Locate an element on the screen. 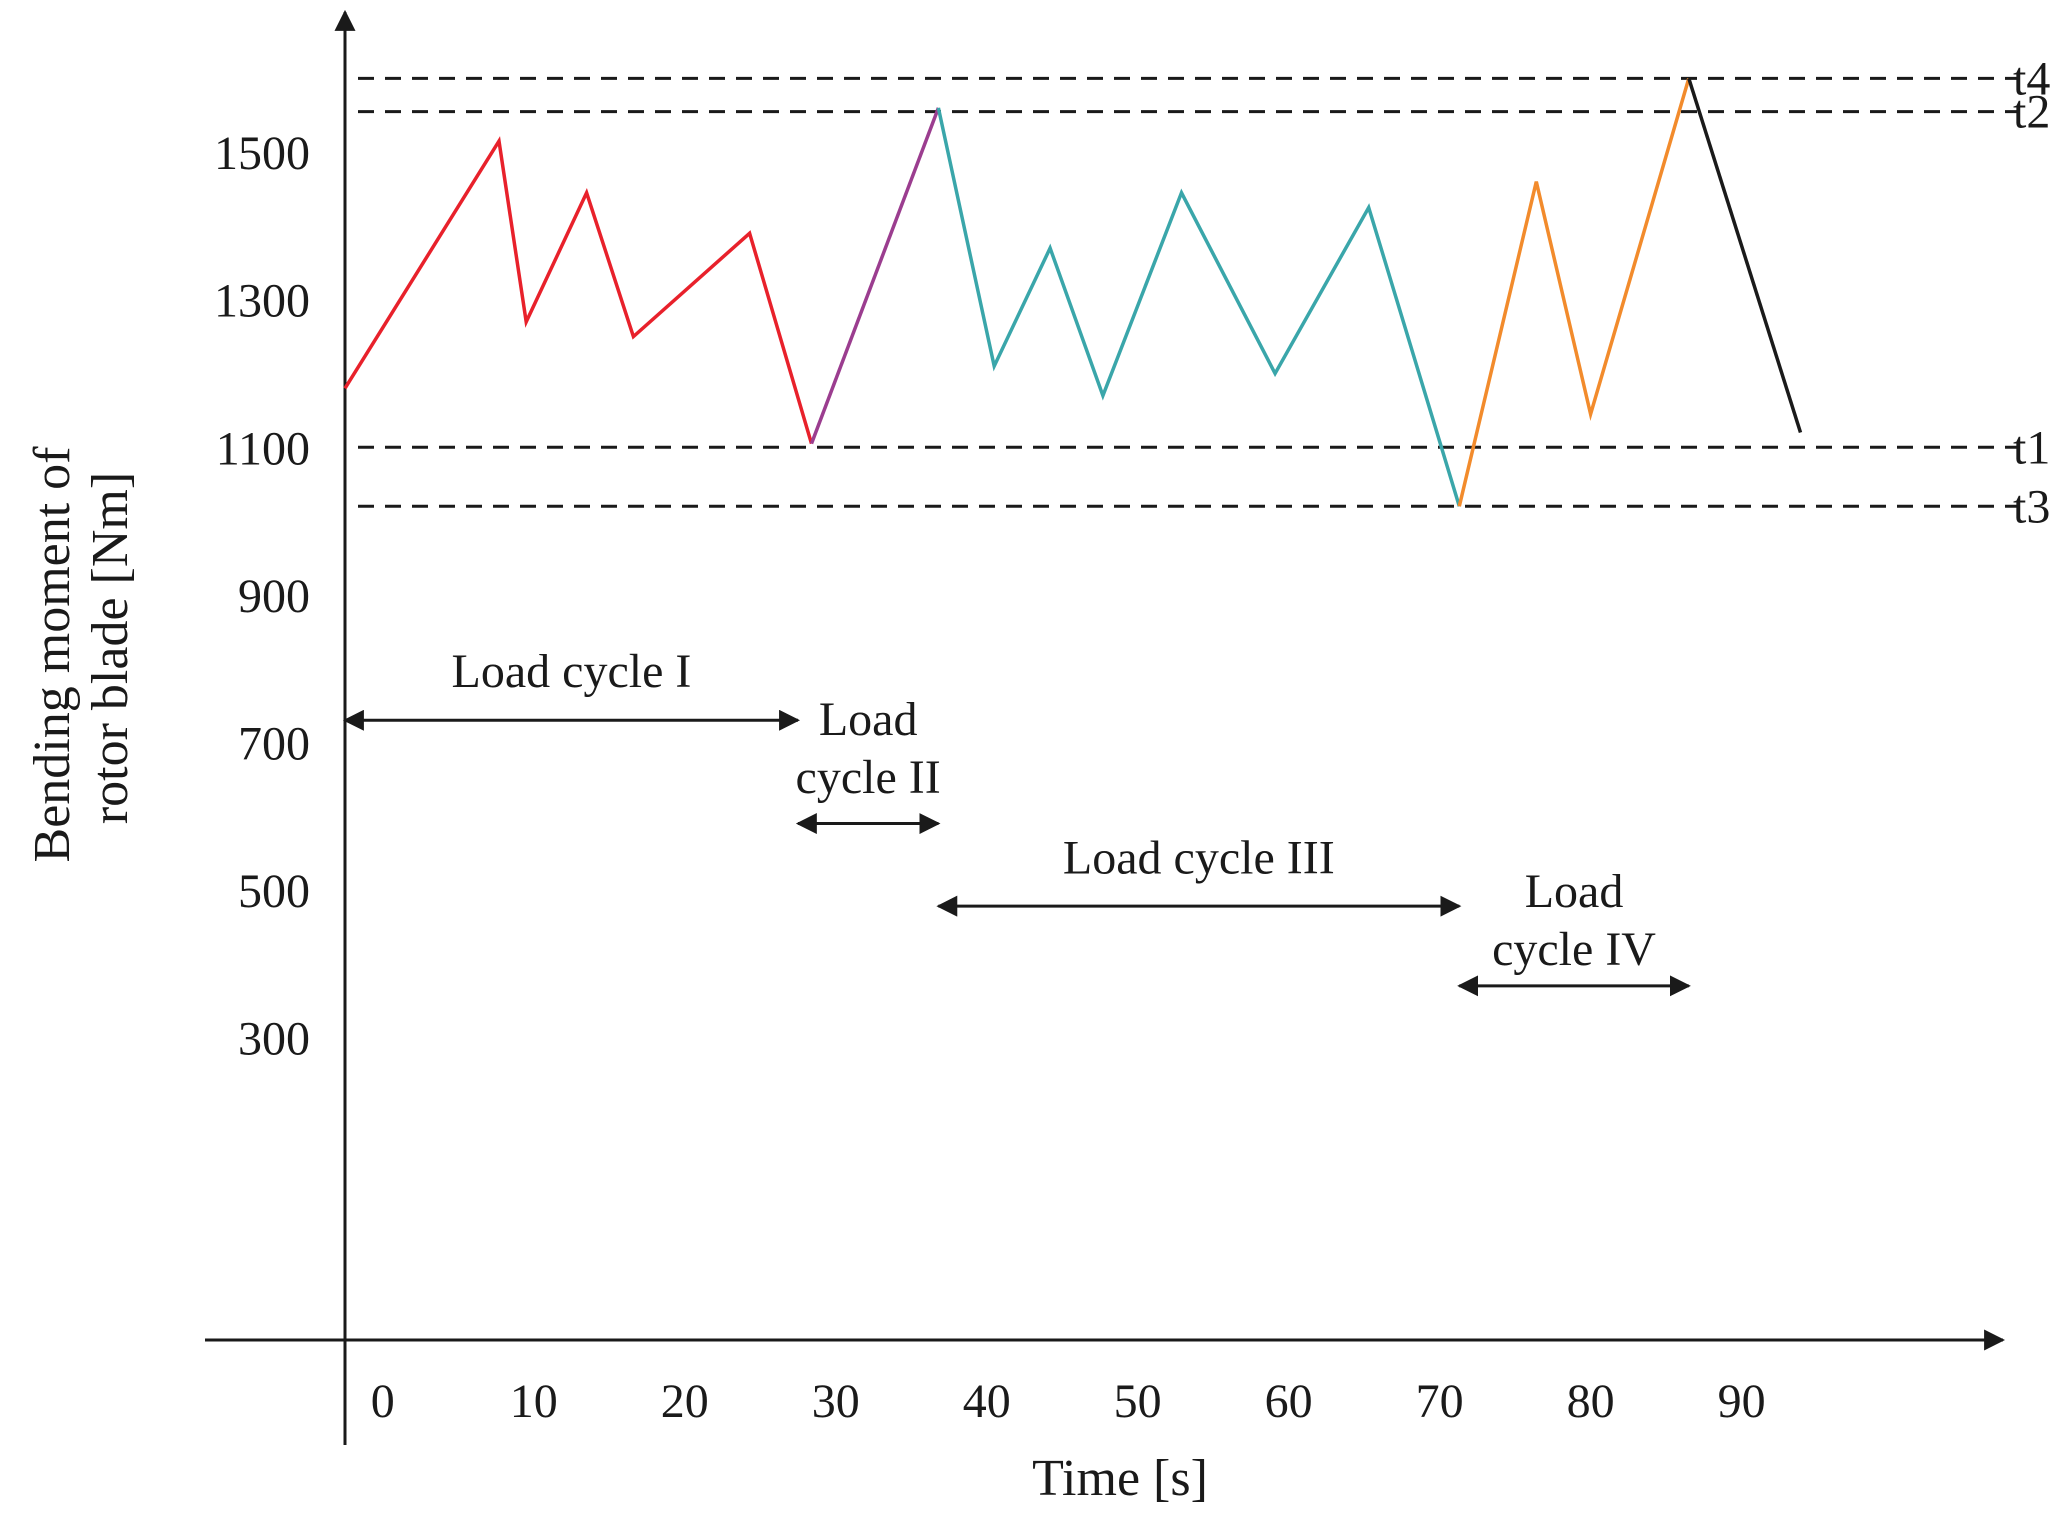 This screenshot has height=1518, width=2067. threshold-label-t4: t4 is located at coordinates (2031, 78).